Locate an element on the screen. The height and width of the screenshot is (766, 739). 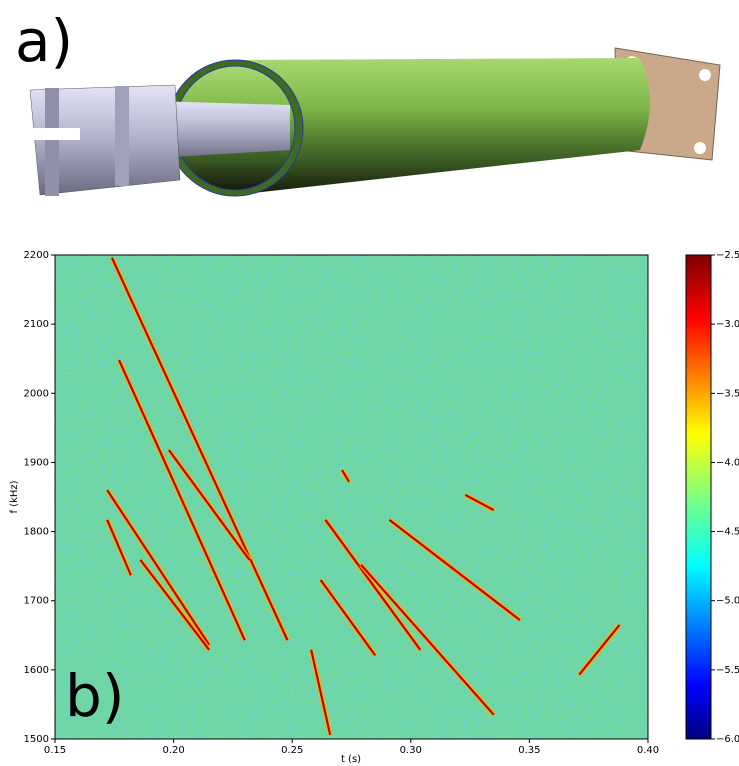
x-tick-label: 0.35 is located at coordinates (529, 750).